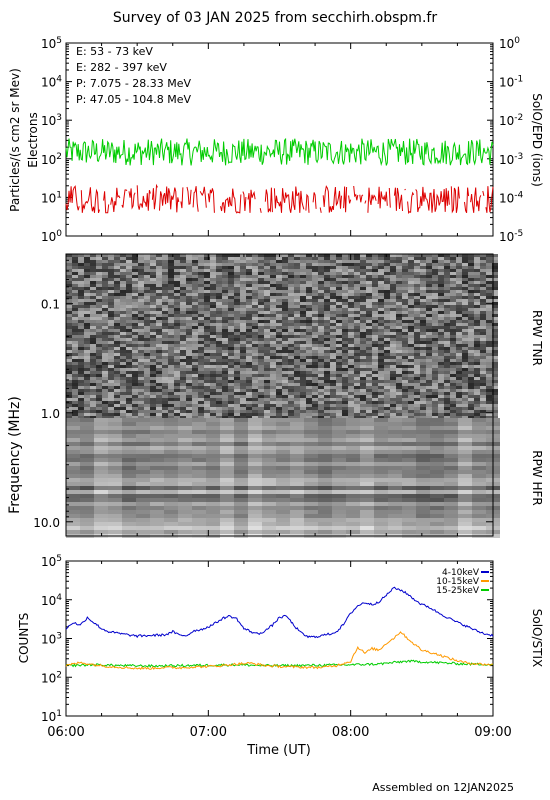 This screenshot has height=800, width=550. What do you see at coordinates (537, 140) in the screenshot?
I see `epd-right-label: SolO/EPD (ions)` at bounding box center [537, 140].